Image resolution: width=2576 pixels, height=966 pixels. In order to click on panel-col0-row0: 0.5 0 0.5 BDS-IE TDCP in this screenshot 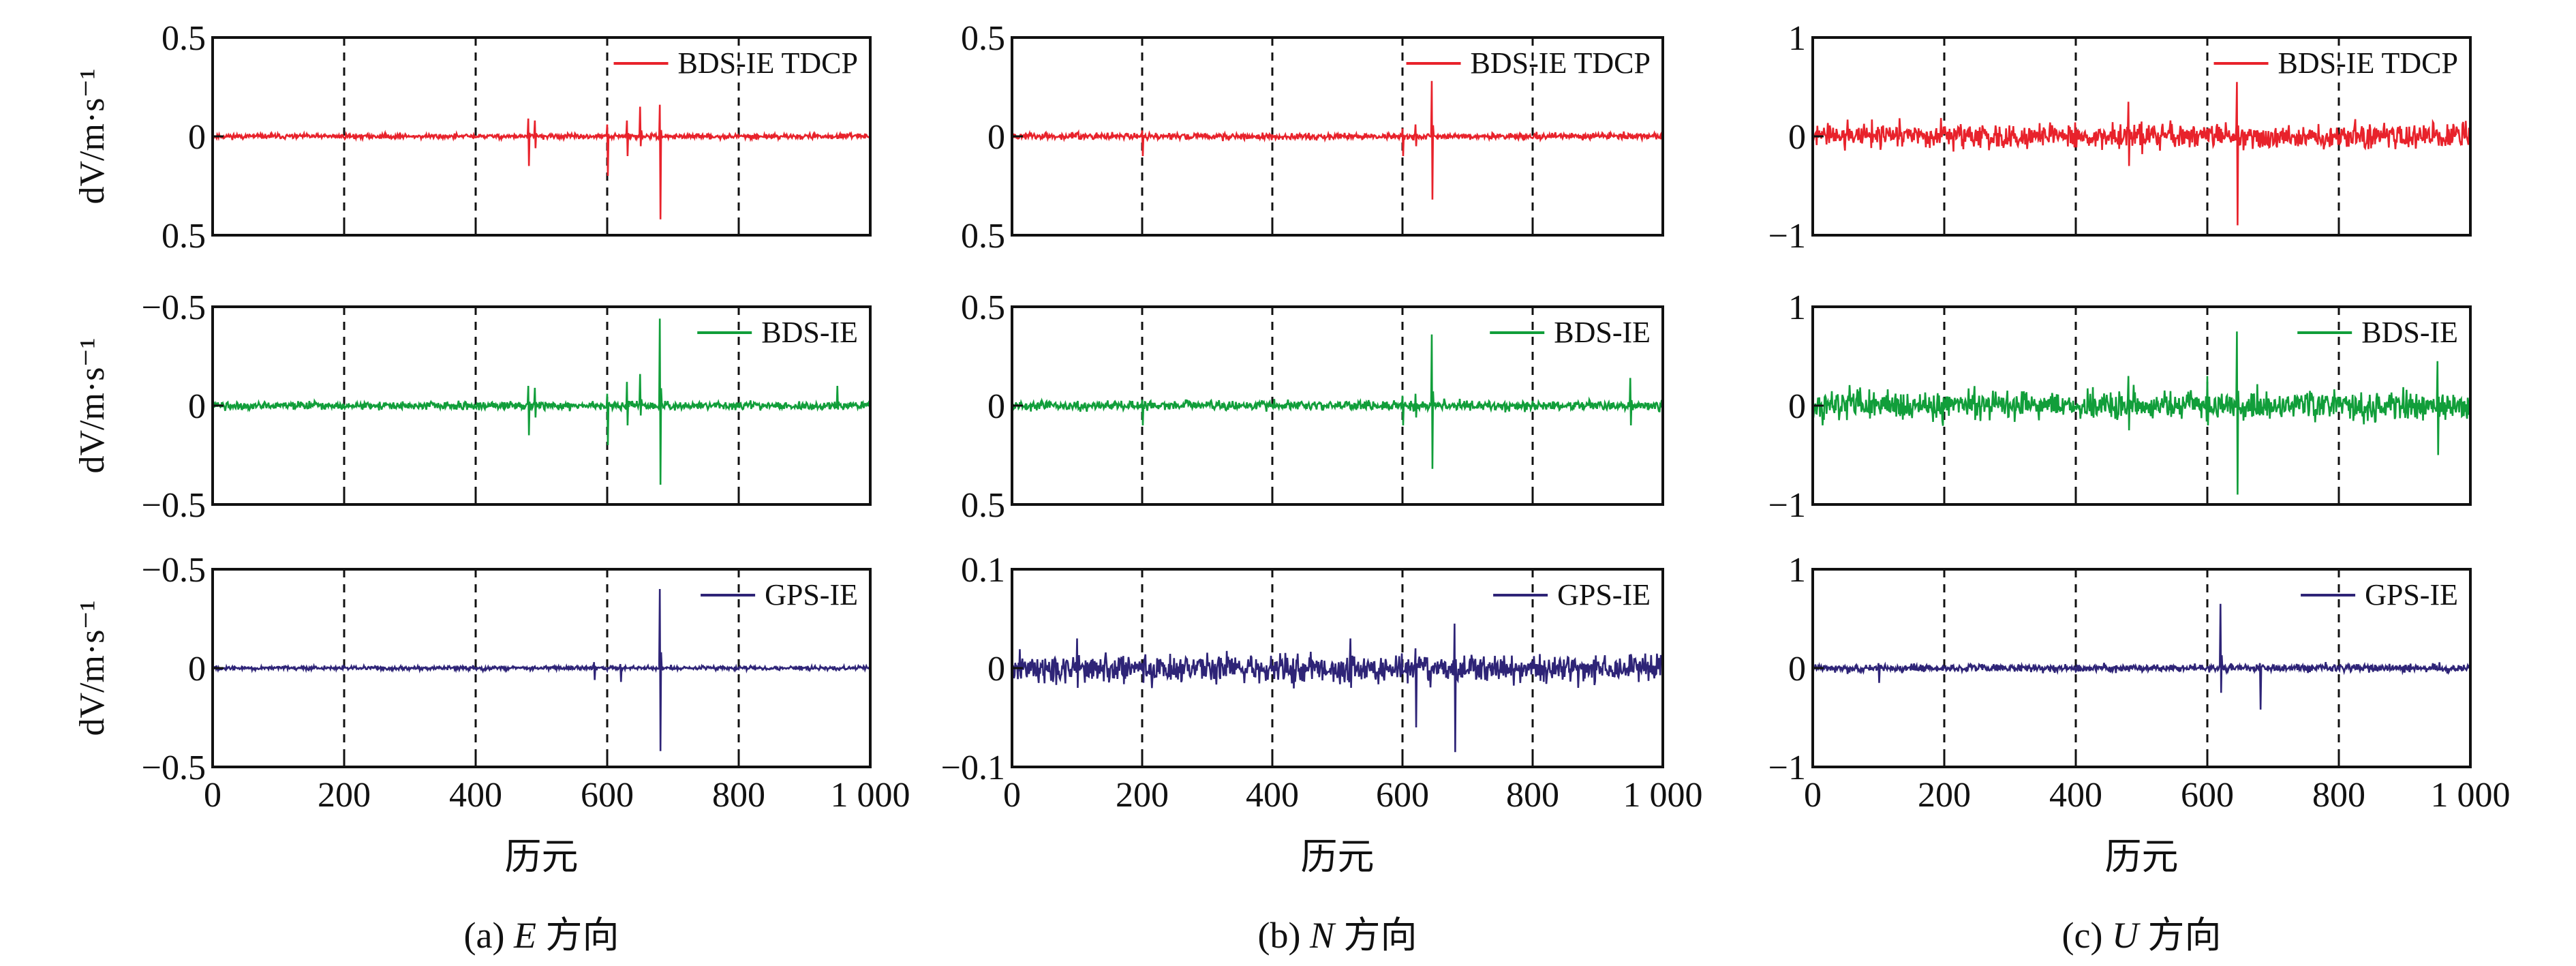, I will do `click(517, 138)`.